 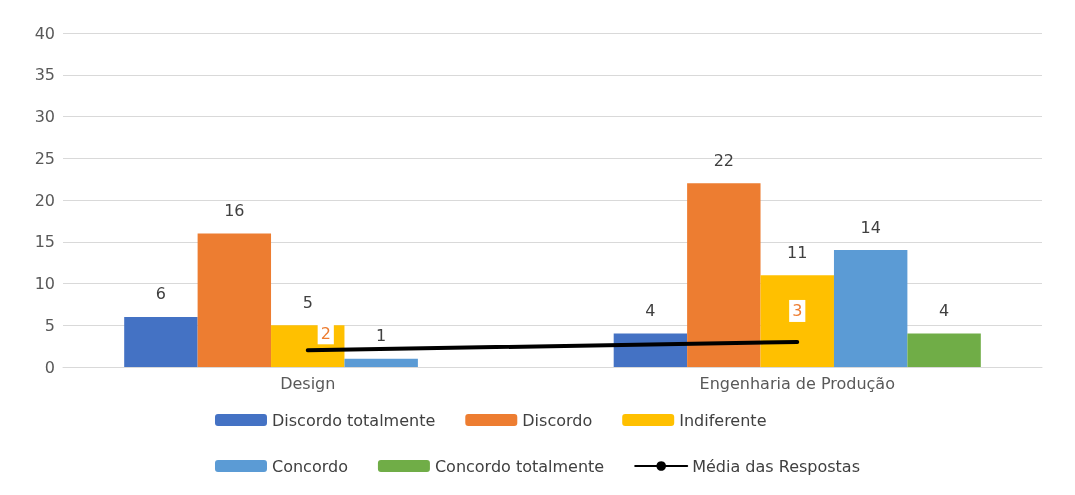 I want to click on legend-label: Discordo, so click(x=557, y=420).